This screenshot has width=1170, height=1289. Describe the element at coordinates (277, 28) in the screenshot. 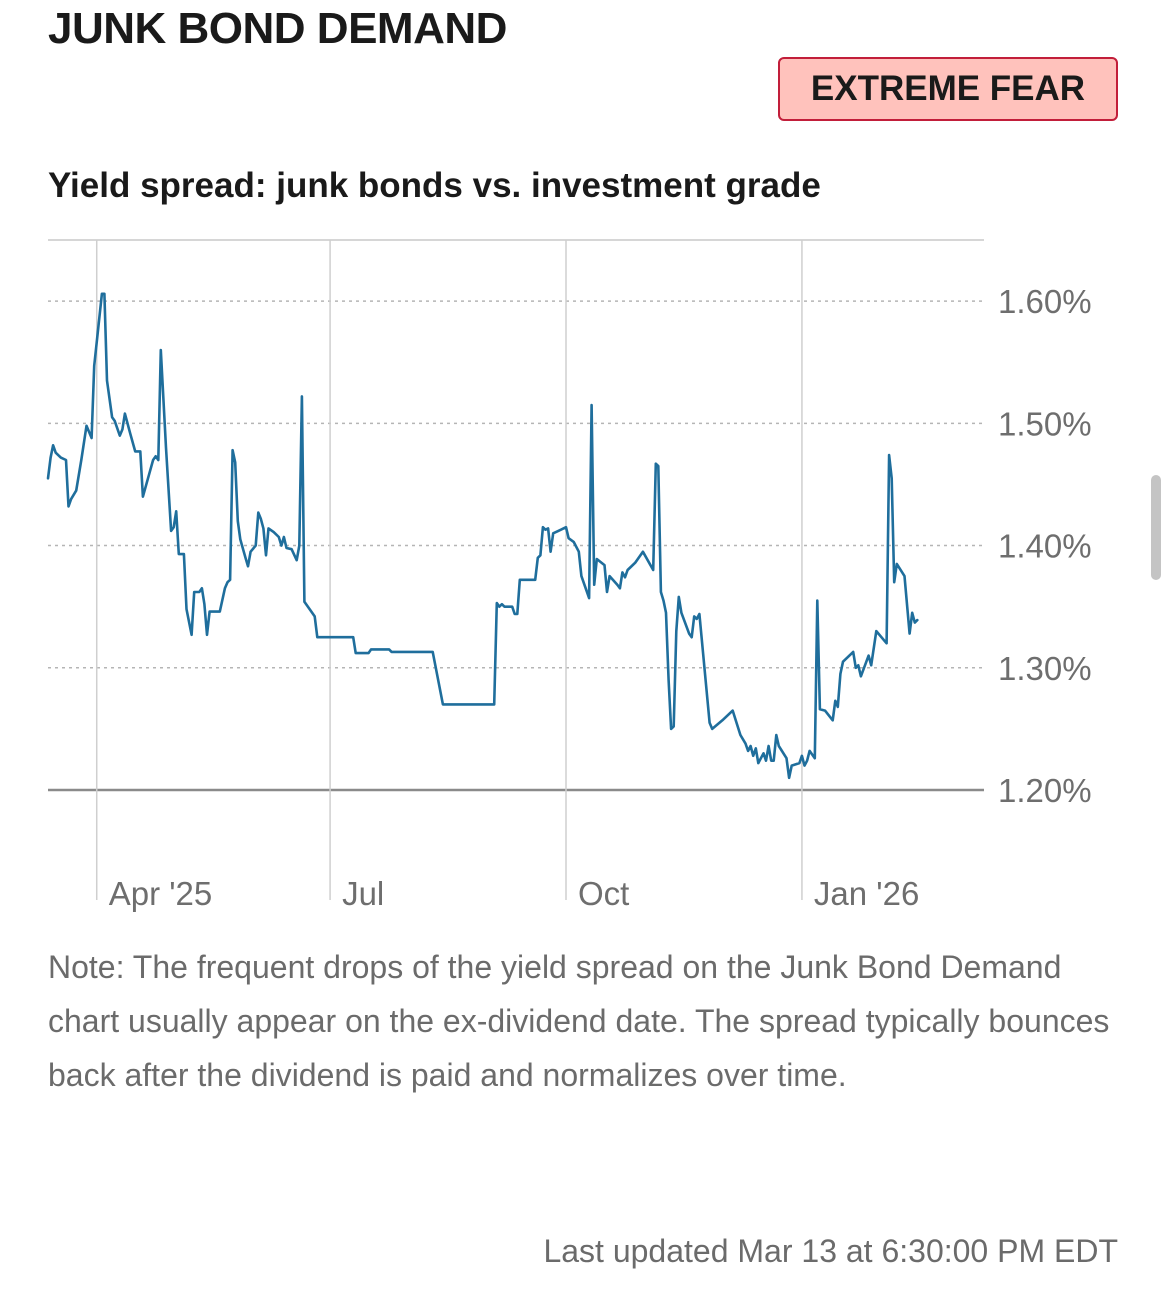

I see `section-title: JUNK BOND DEMAND` at that location.